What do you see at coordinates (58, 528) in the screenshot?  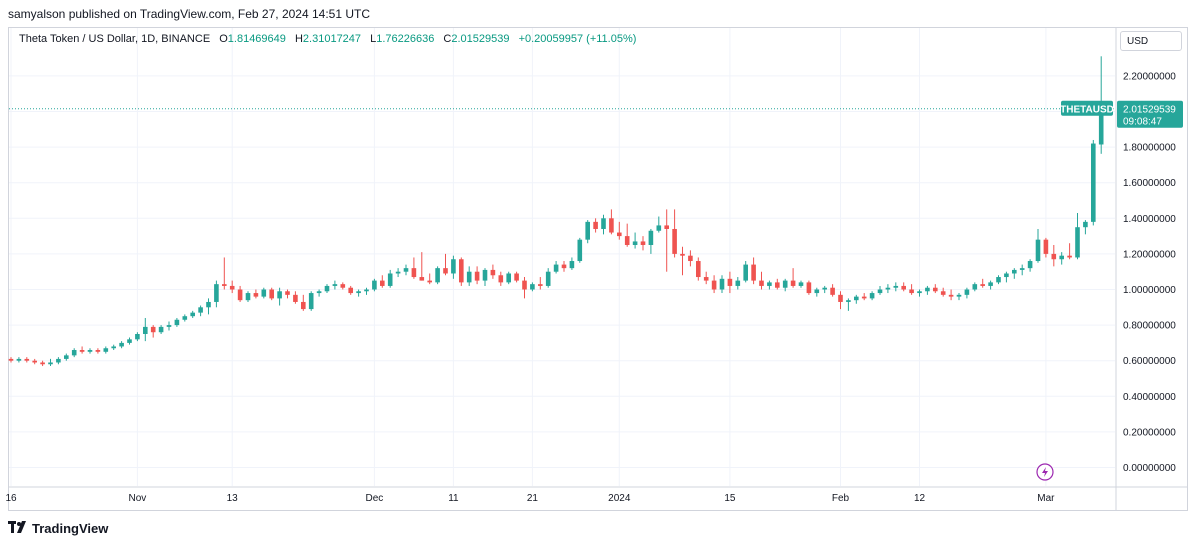 I see `tradingview-logo: TradingView` at bounding box center [58, 528].